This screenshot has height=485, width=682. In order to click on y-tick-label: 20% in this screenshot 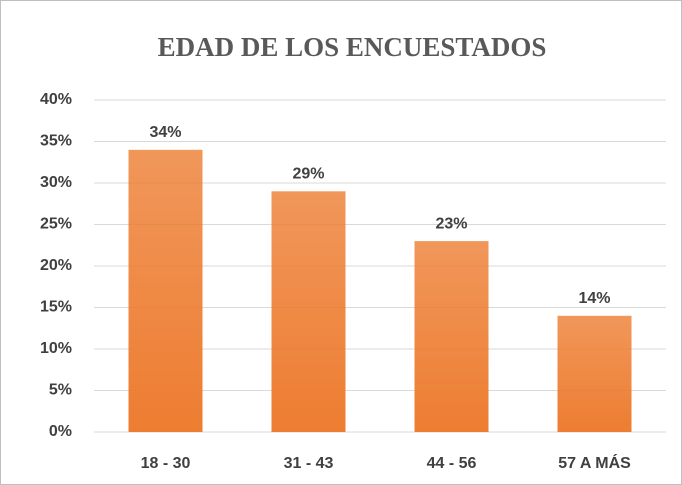, I will do `click(56, 265)`.